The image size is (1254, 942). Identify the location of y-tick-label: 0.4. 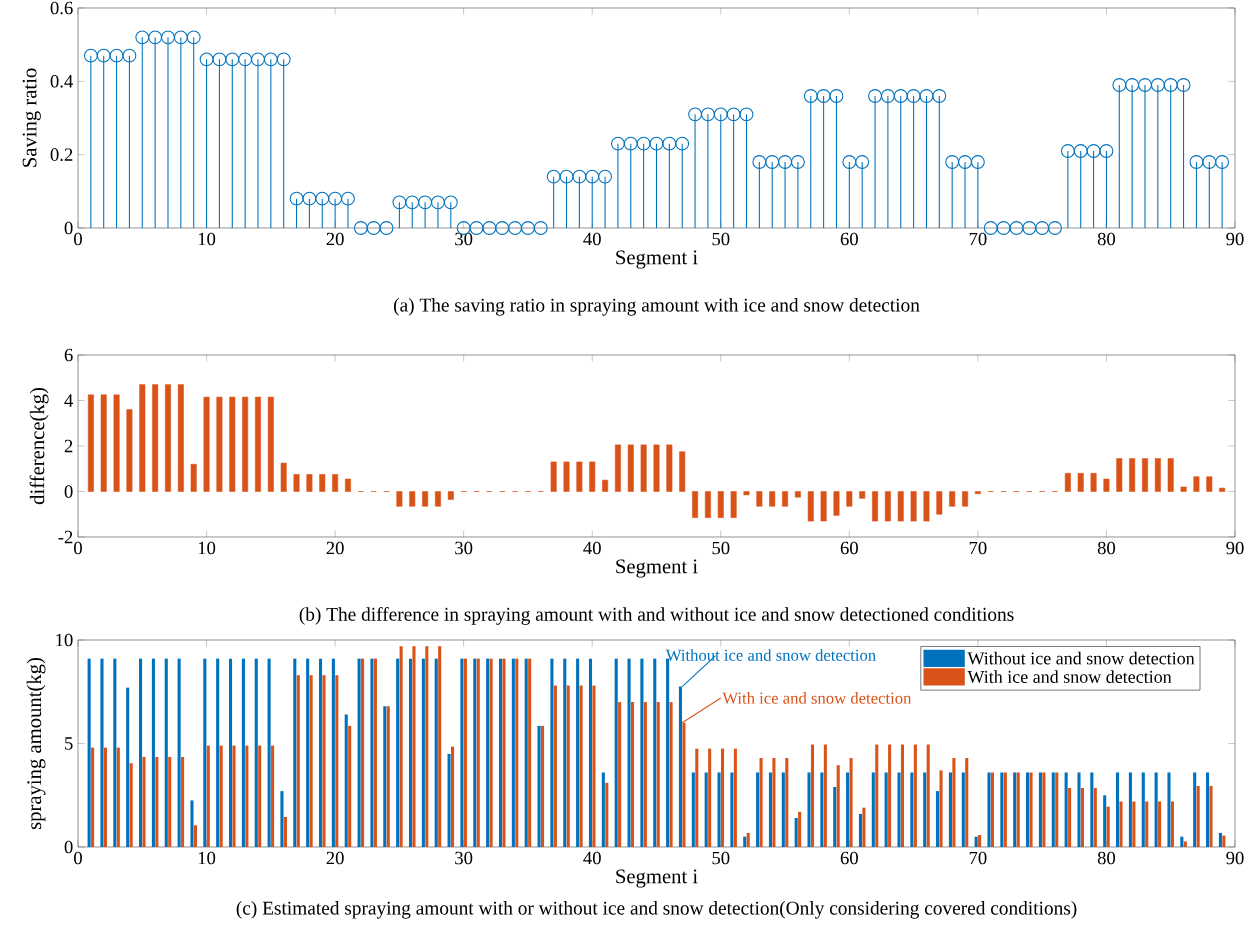
(62, 81).